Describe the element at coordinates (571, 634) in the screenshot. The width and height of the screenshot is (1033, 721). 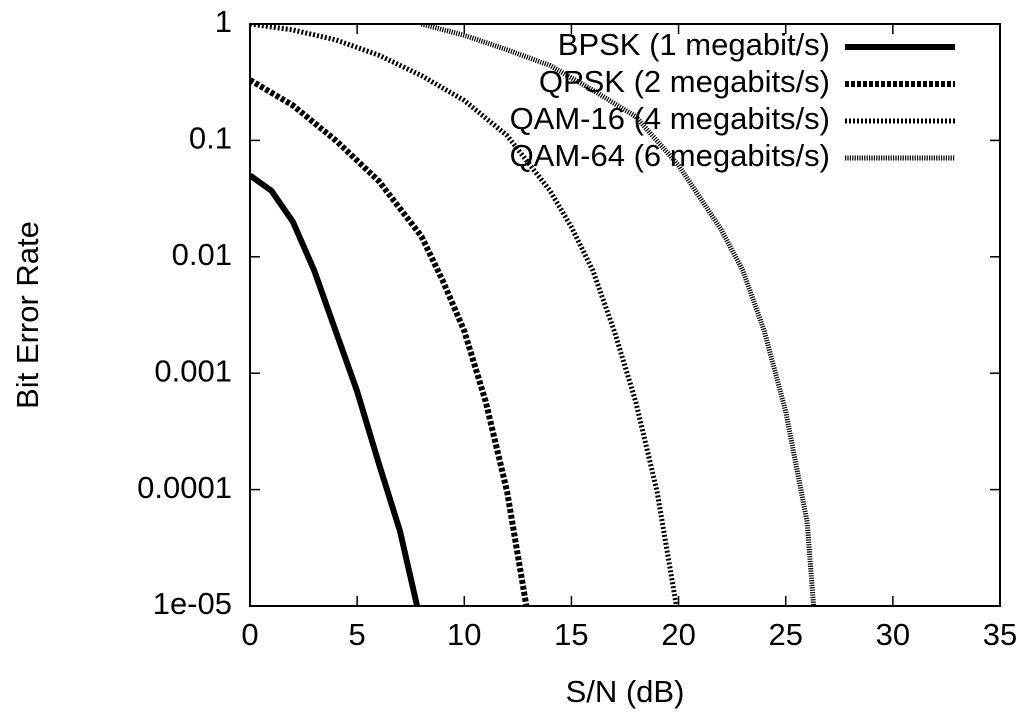
I see `x-tick-label: 15` at that location.